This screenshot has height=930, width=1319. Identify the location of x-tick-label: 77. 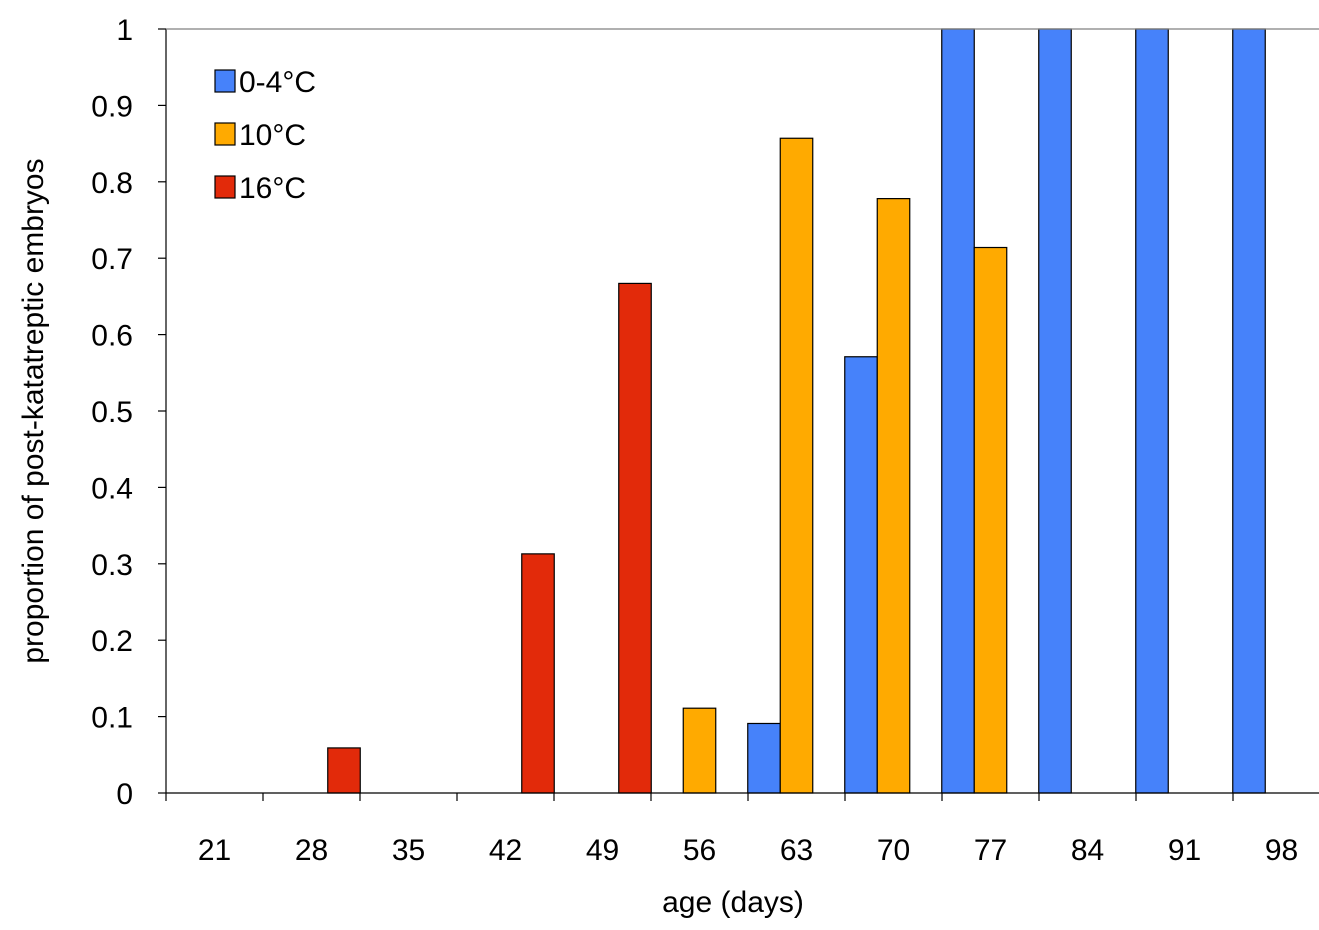
(990, 850).